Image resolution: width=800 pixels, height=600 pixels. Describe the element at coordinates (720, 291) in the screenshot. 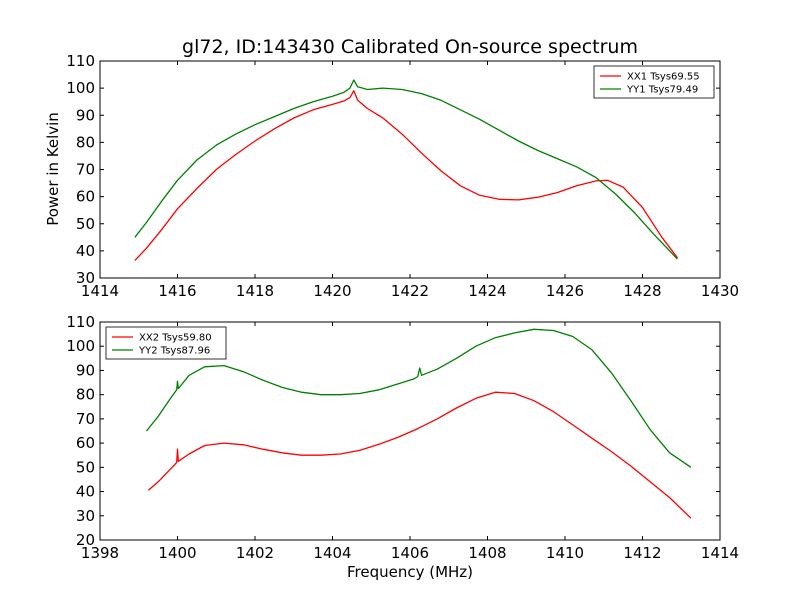

I see `x-tick-label: 1430` at that location.